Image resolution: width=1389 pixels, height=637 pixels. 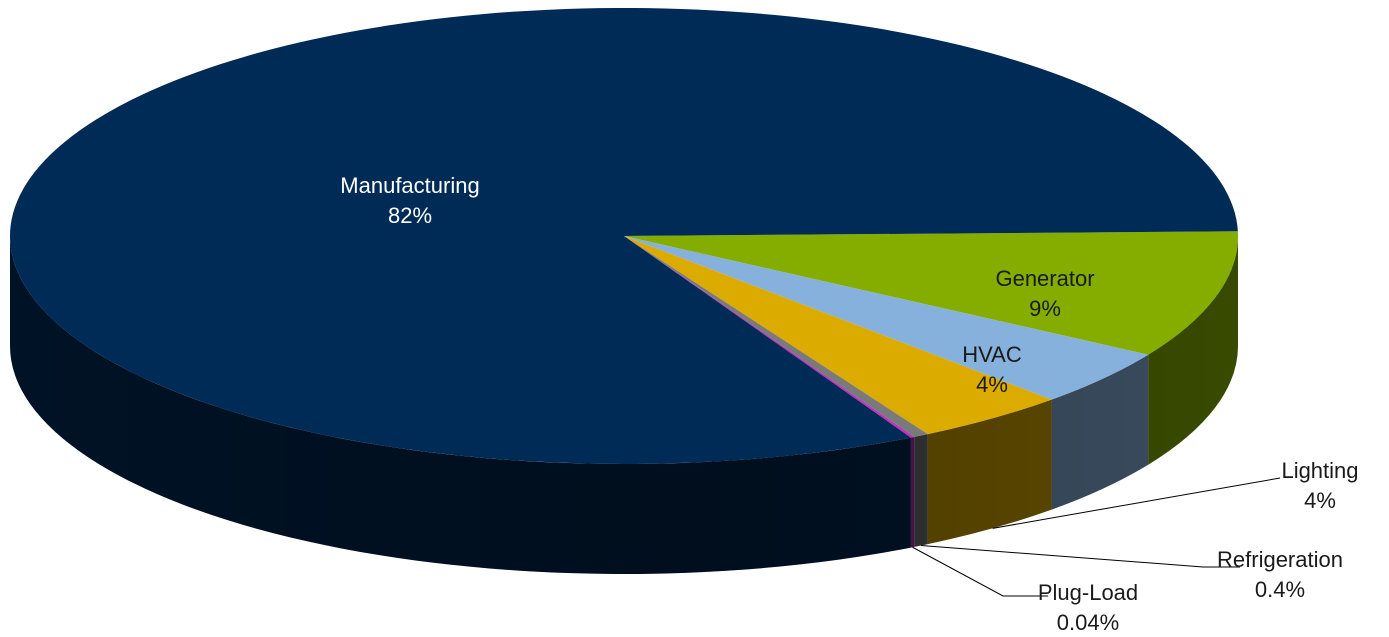 I want to click on label-category: Refrigeration, so click(x=1280, y=559).